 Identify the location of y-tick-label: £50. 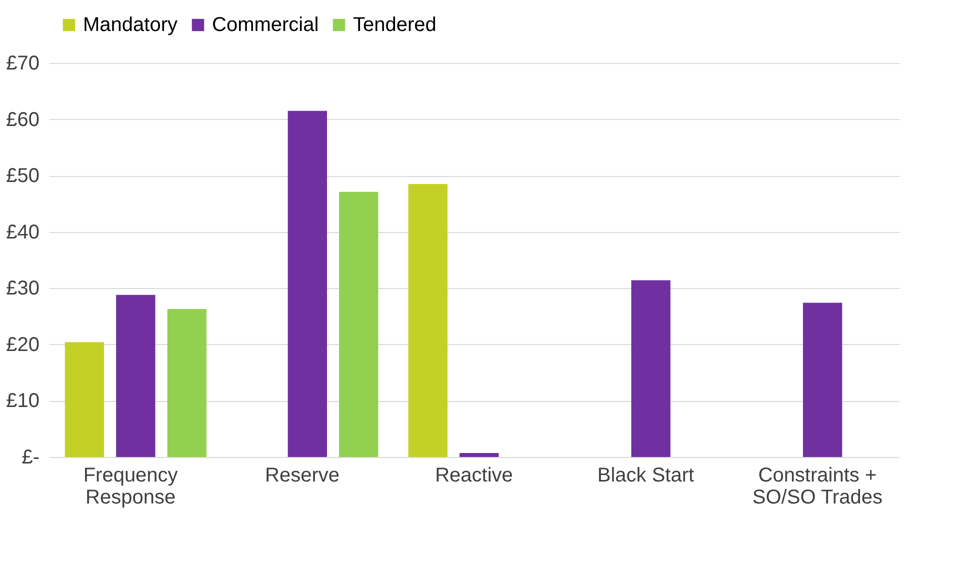
(23, 176).